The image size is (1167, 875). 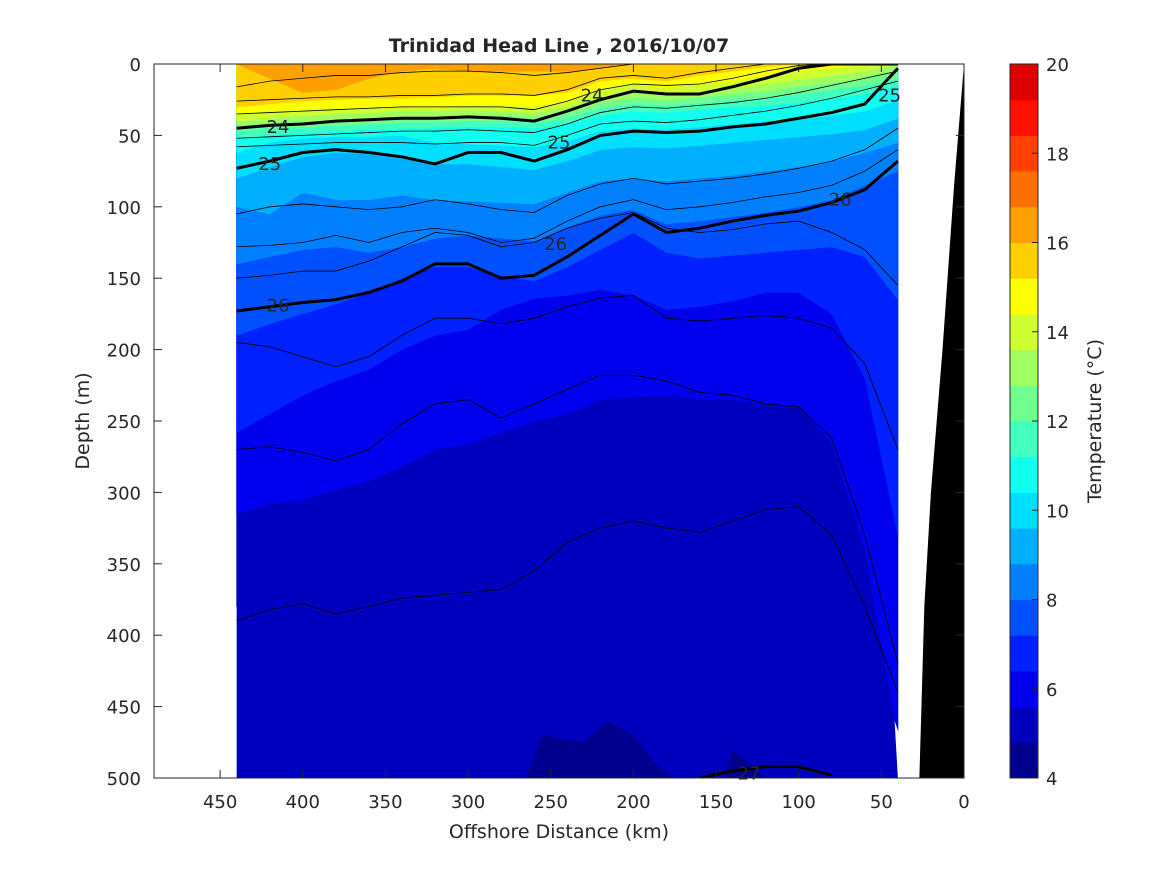 What do you see at coordinates (941, 421) in the screenshot?
I see `land-bathymetry` at bounding box center [941, 421].